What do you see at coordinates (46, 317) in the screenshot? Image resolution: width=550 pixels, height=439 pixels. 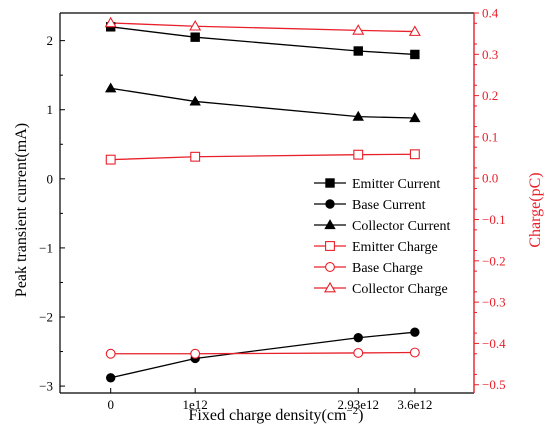 I see `y-left-tick-label-4: −2` at bounding box center [46, 317].